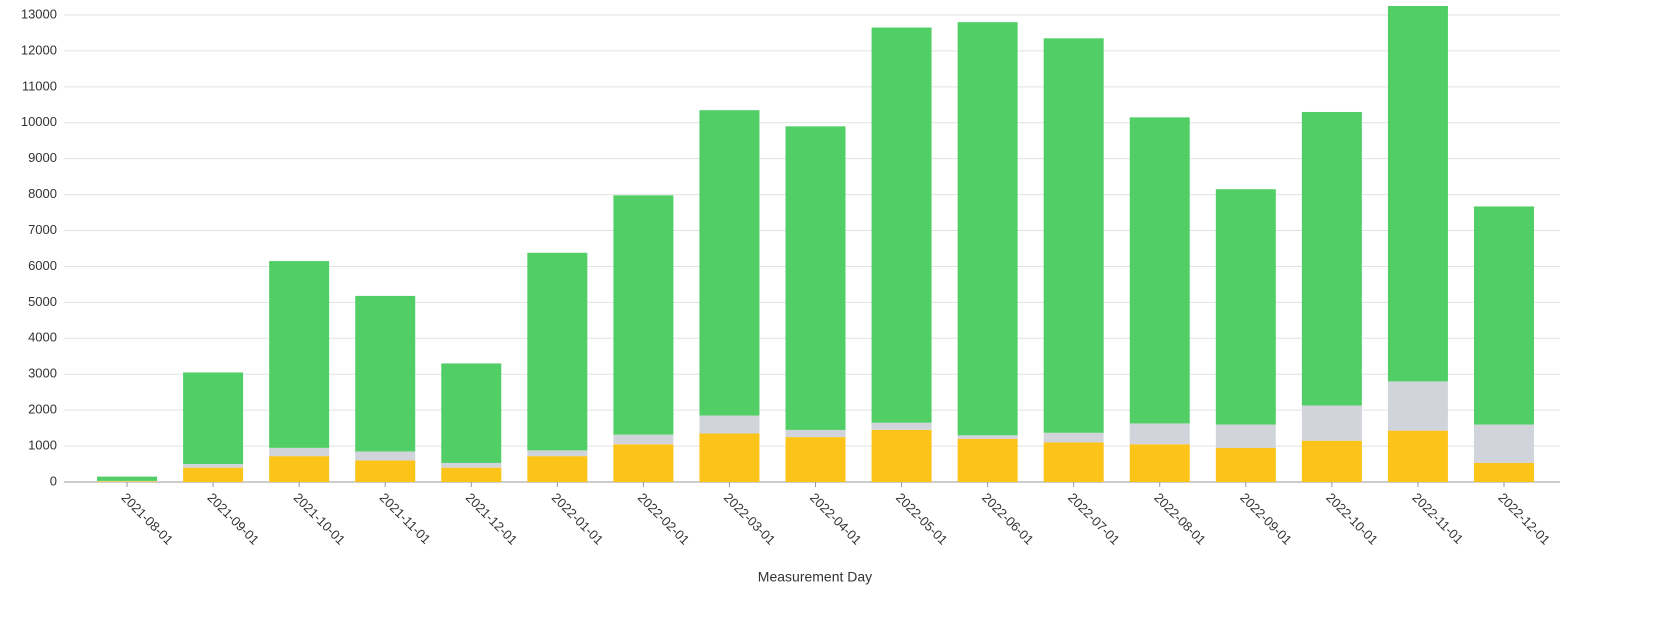  I want to click on y-tick-label: 12000, so click(39, 49).